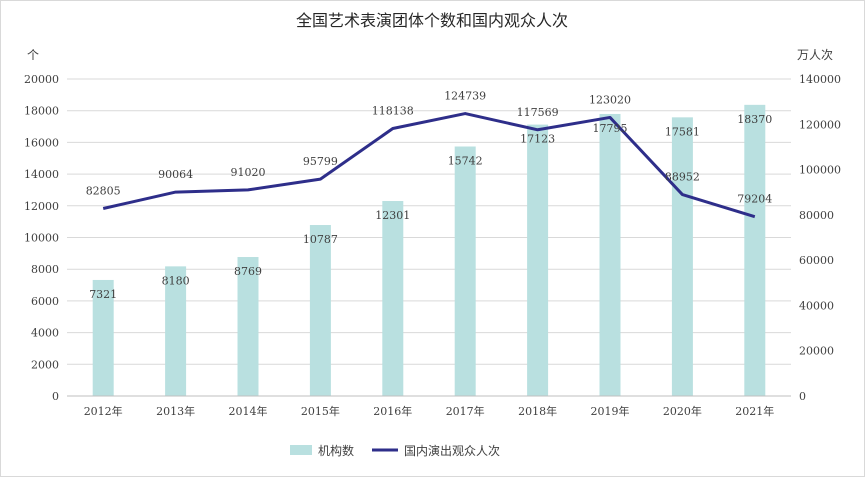  Describe the element at coordinates (55, 396) in the screenshot. I see `left-tick-label: 0` at that location.